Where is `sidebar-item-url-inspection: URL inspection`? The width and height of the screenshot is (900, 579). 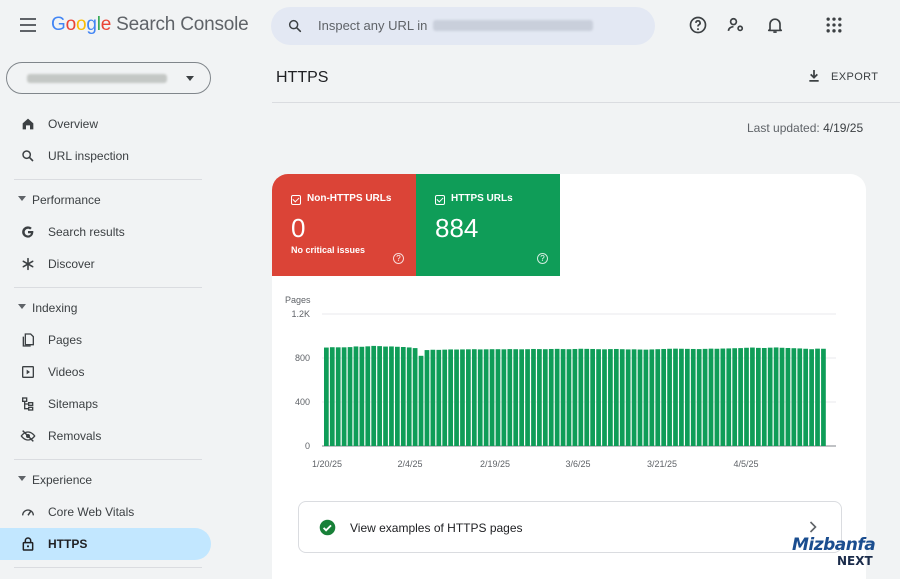
sidebar-item-url-inspection: URL inspection is located at coordinates (105, 156).